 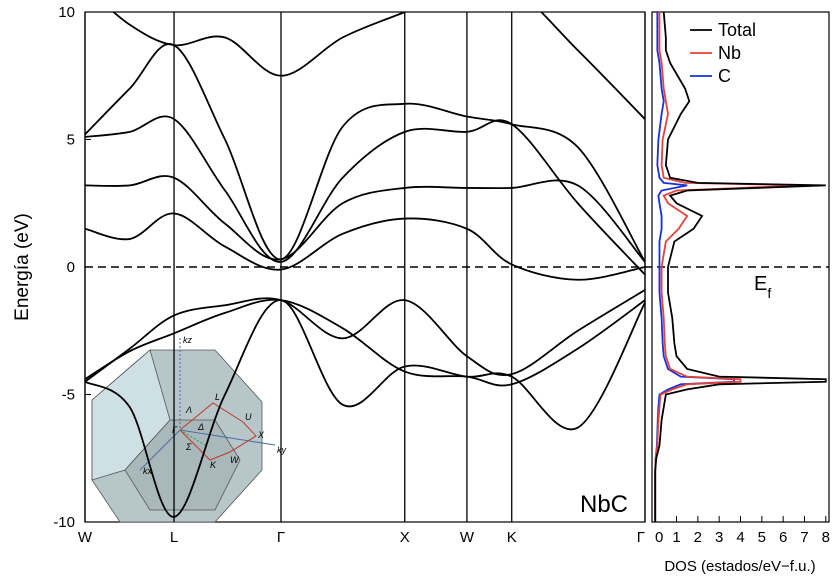 I want to click on inset-label: kz, so click(x=188, y=340).